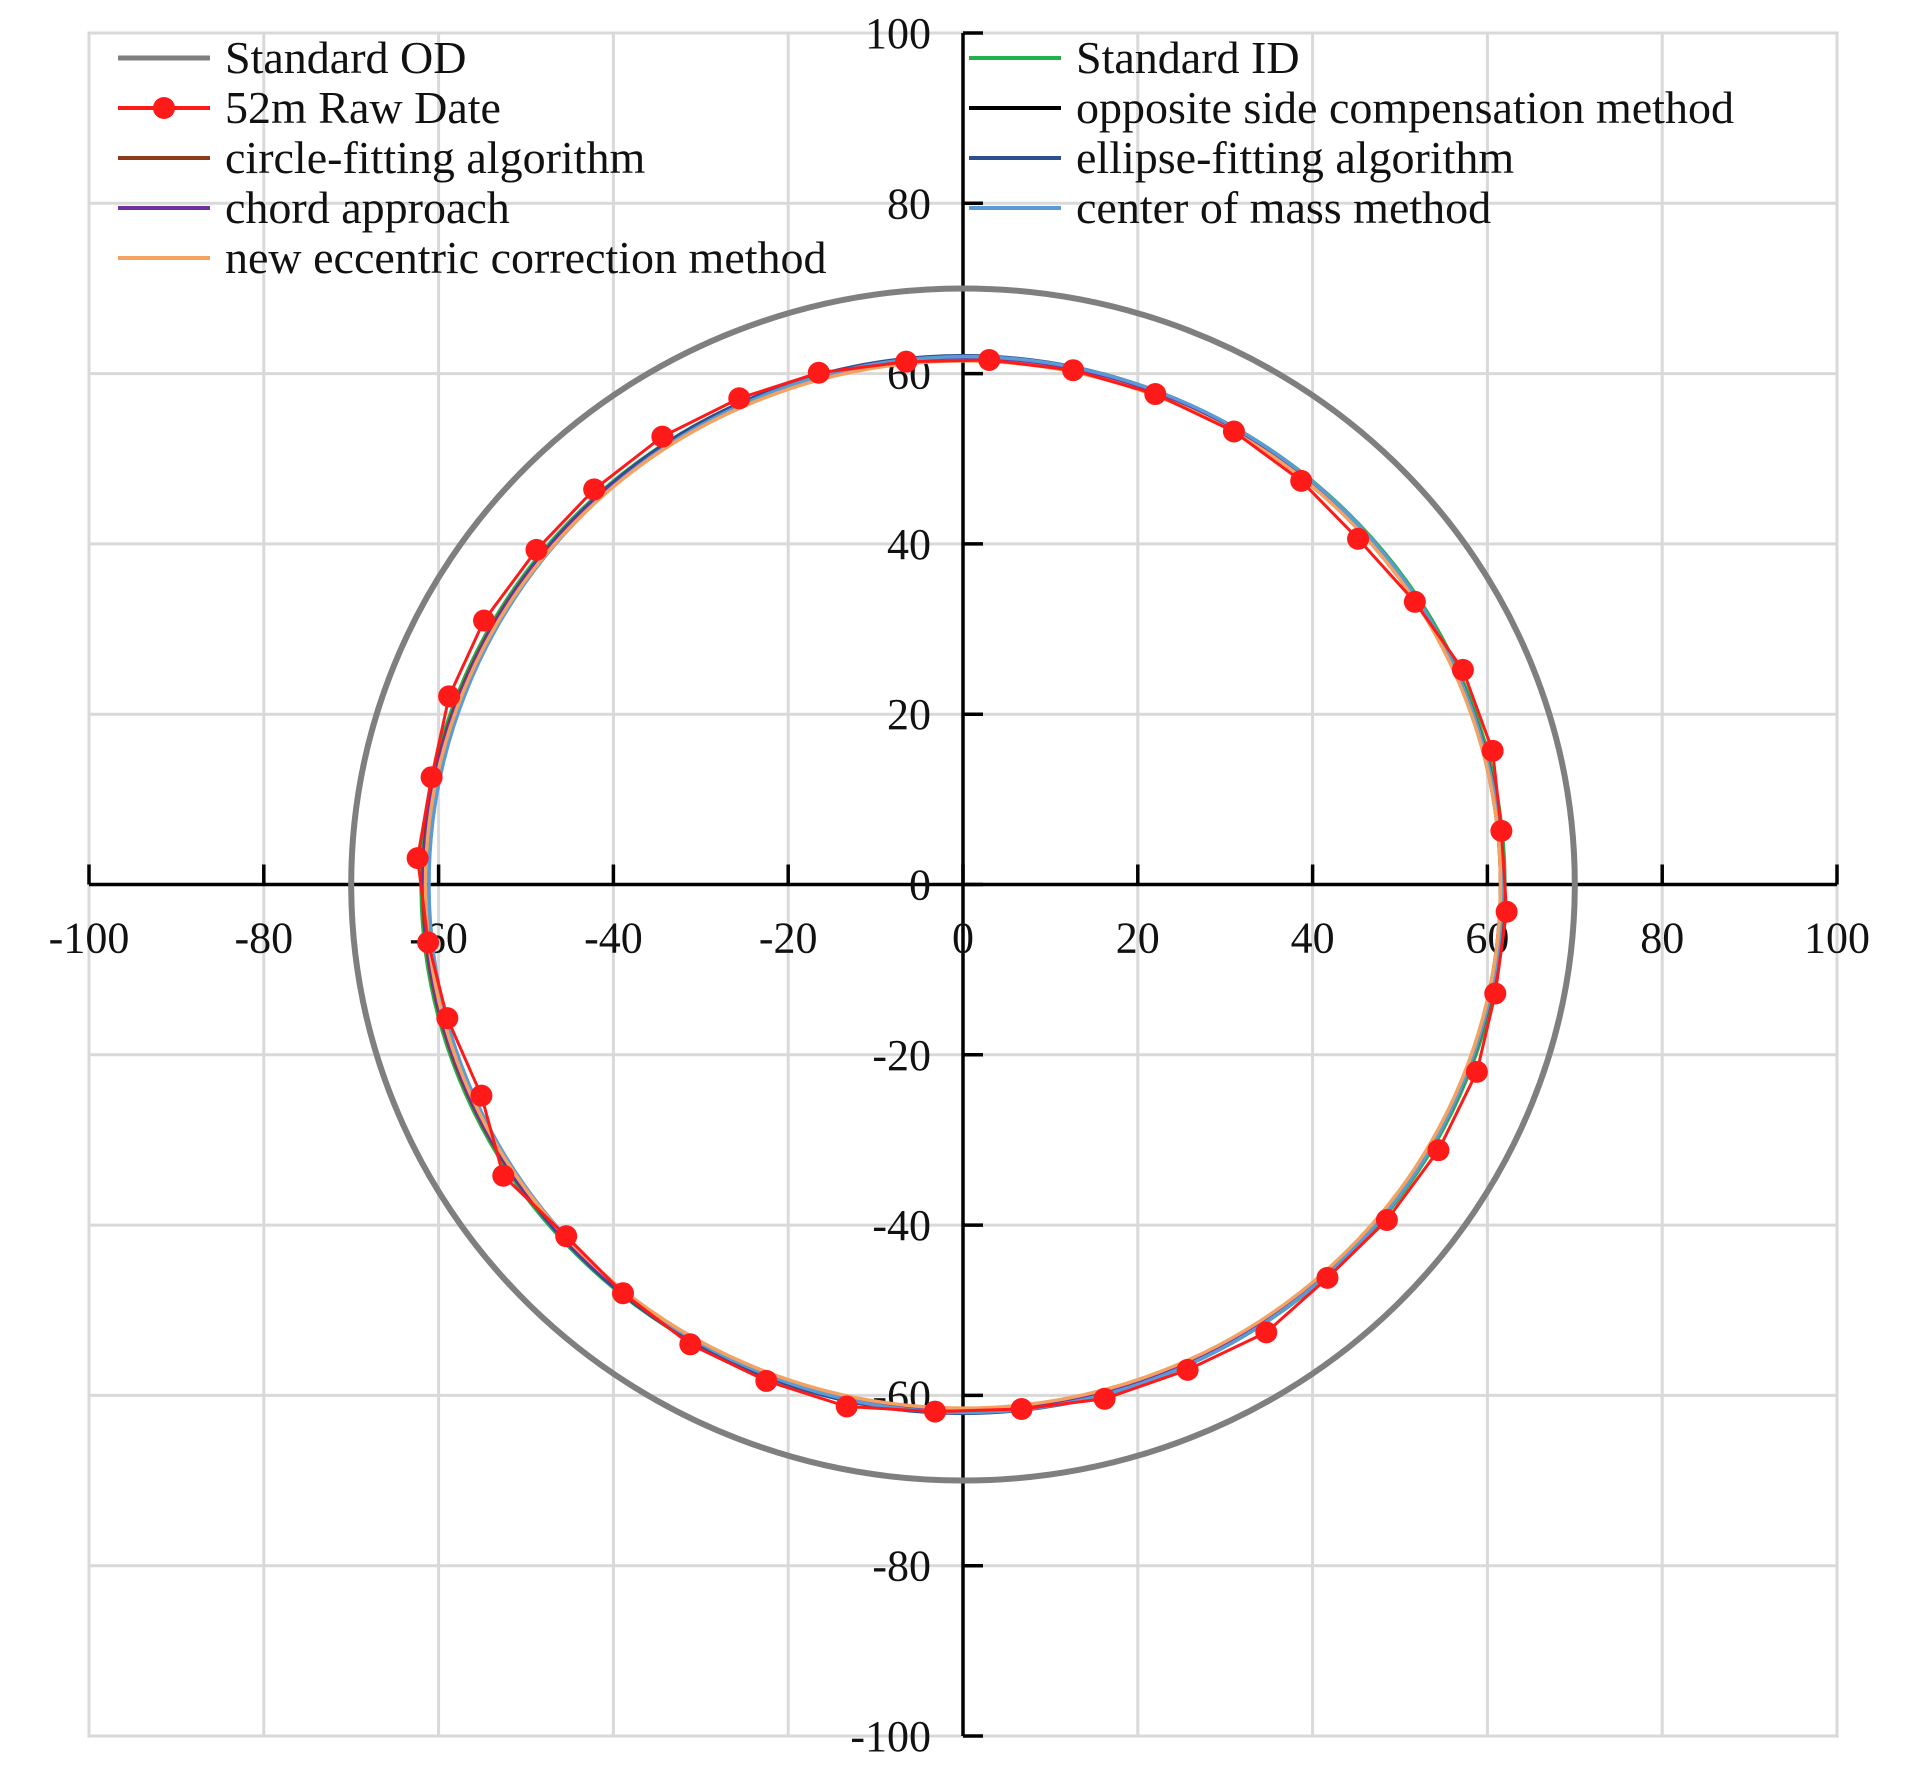 This screenshot has width=1910, height=1790. Describe the element at coordinates (1295, 157) in the screenshot. I see `legend-label: ellipse-fitting algorithm` at that location.